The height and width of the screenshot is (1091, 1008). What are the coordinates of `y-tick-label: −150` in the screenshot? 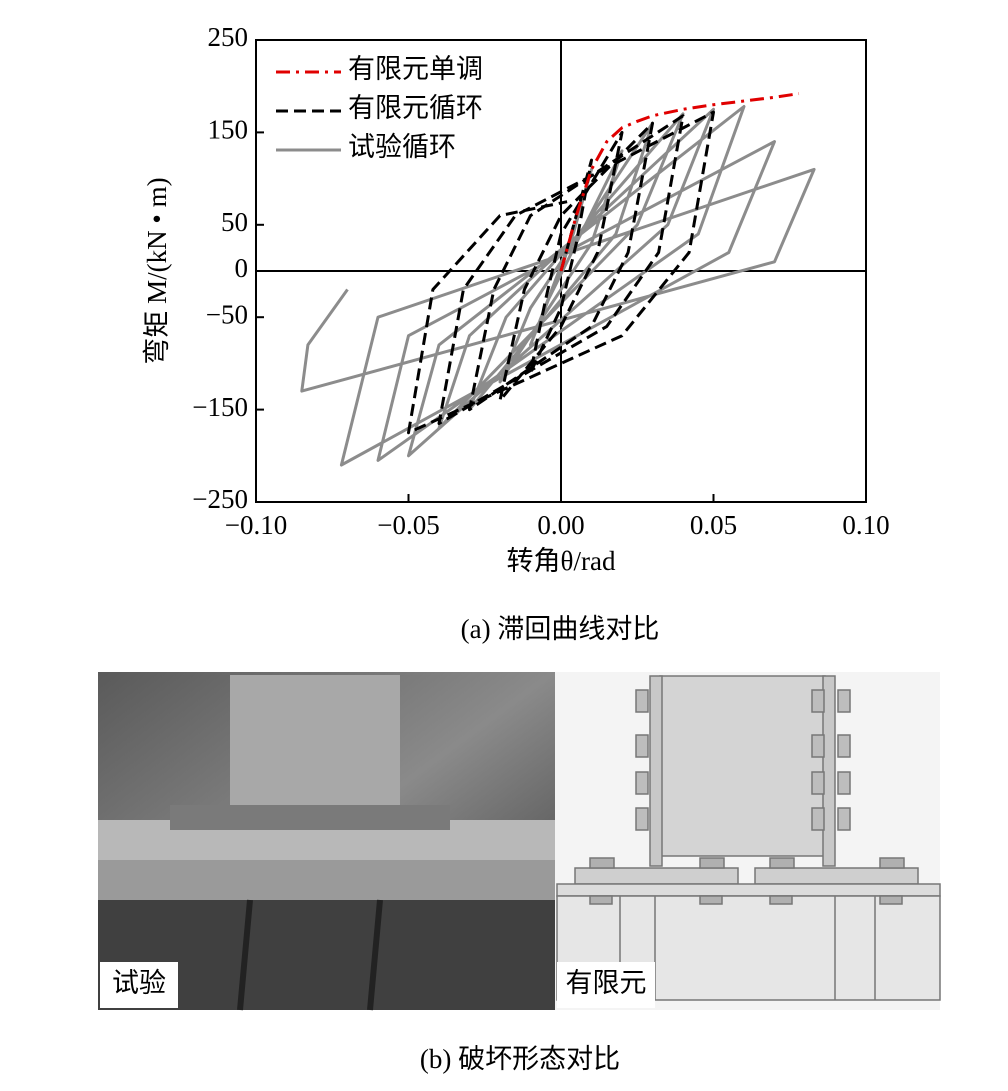 It's located at (220, 407).